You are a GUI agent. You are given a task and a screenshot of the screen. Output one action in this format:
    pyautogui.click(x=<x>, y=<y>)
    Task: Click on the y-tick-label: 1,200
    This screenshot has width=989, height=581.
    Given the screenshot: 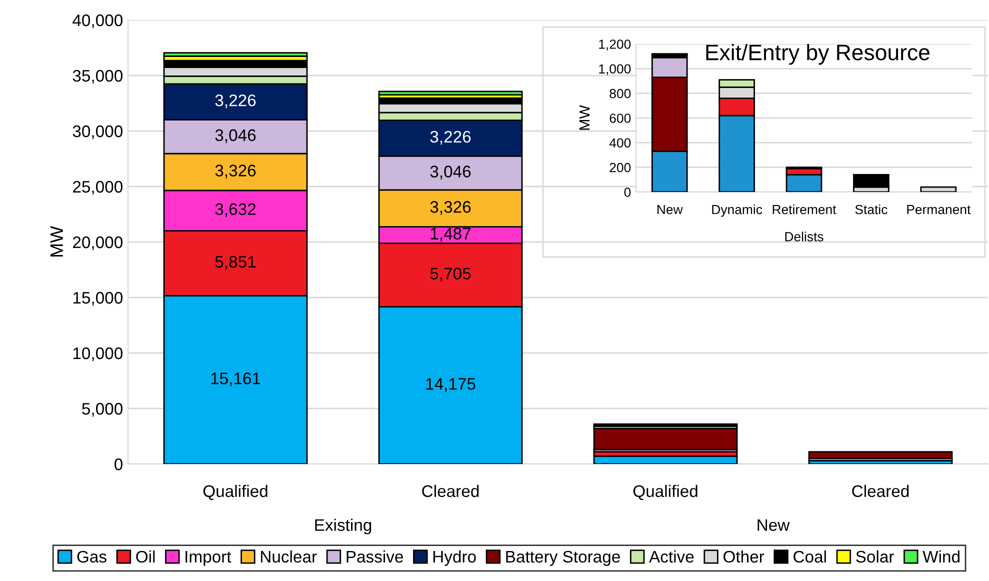 What is the action you would take?
    pyautogui.click(x=615, y=45)
    